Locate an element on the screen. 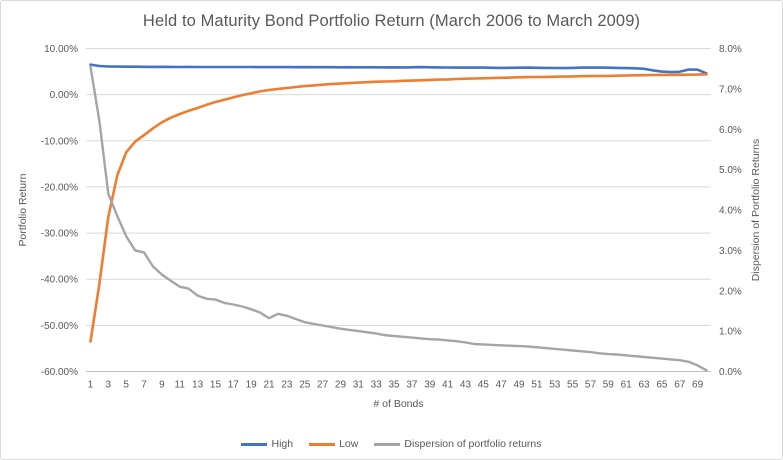 Image resolution: width=783 pixels, height=460 pixels. x-axis-tick-label: 59 is located at coordinates (609, 385).